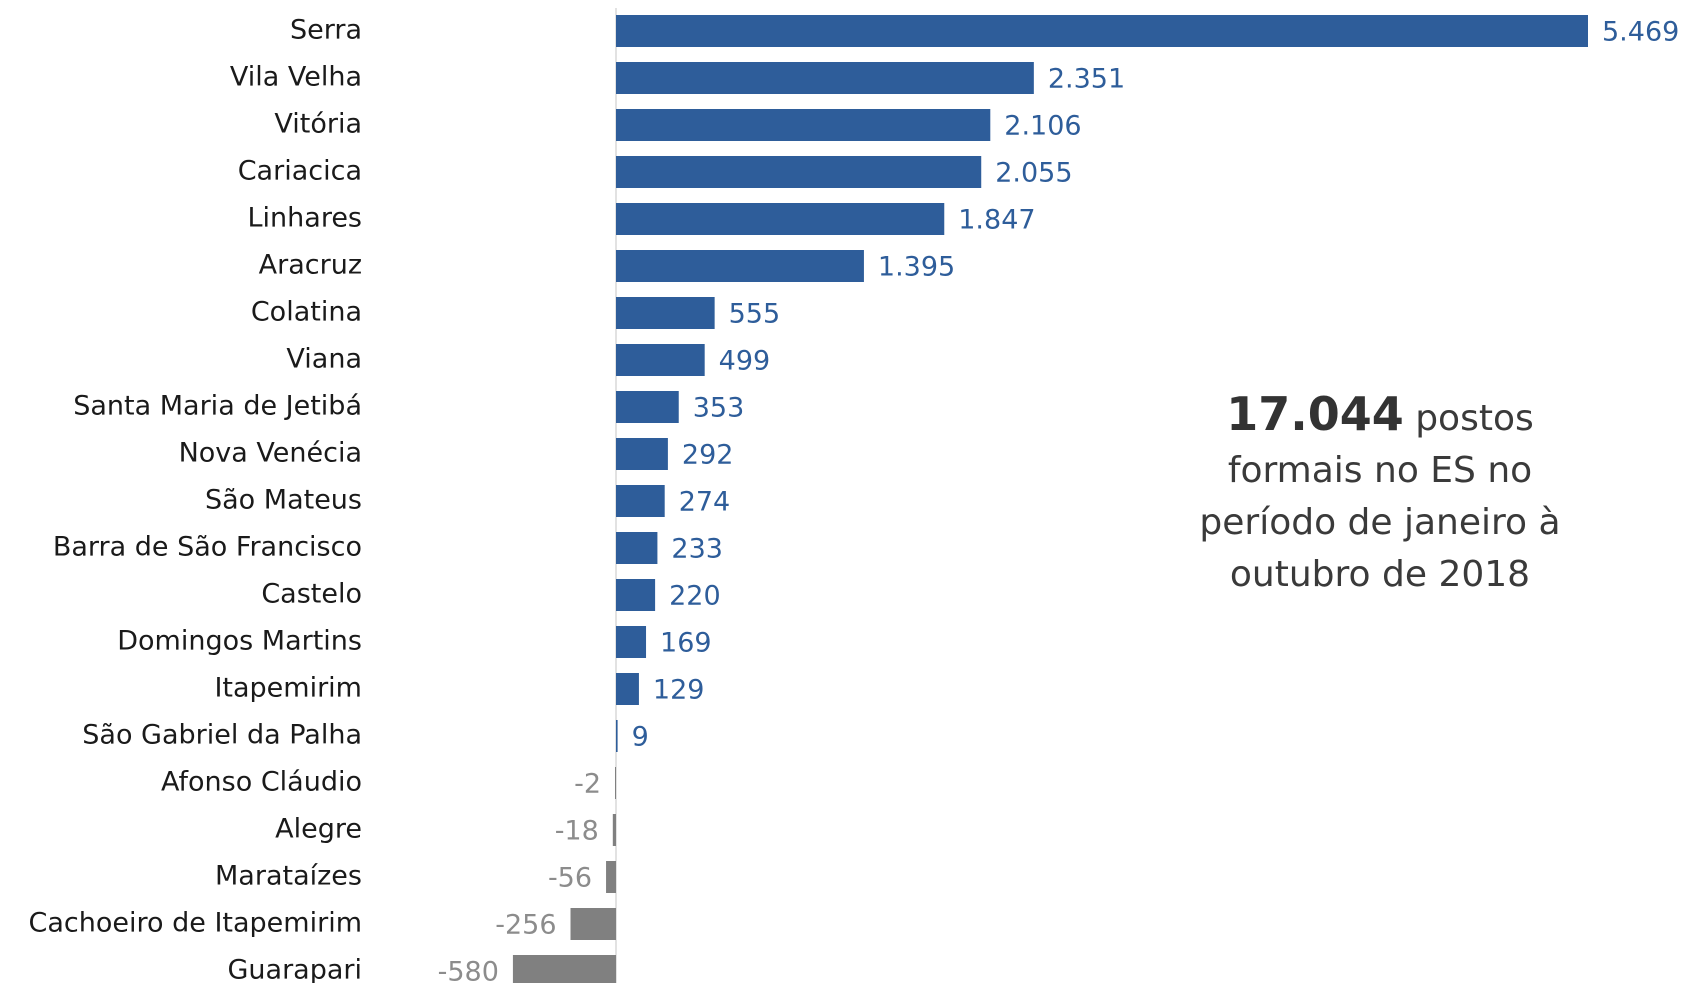 Image resolution: width=1683 pixels, height=983 pixels. I want to click on category-label: Serra, so click(326, 30).